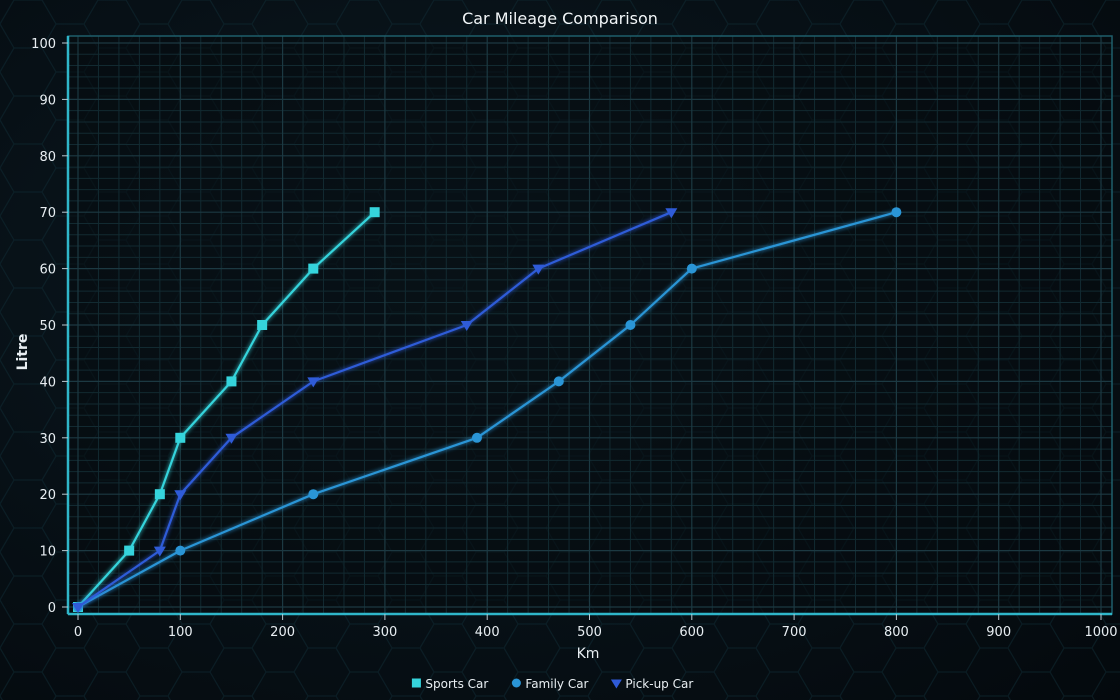 The height and width of the screenshot is (700, 1120). I want to click on x-tick-label: 100, so click(180, 632).